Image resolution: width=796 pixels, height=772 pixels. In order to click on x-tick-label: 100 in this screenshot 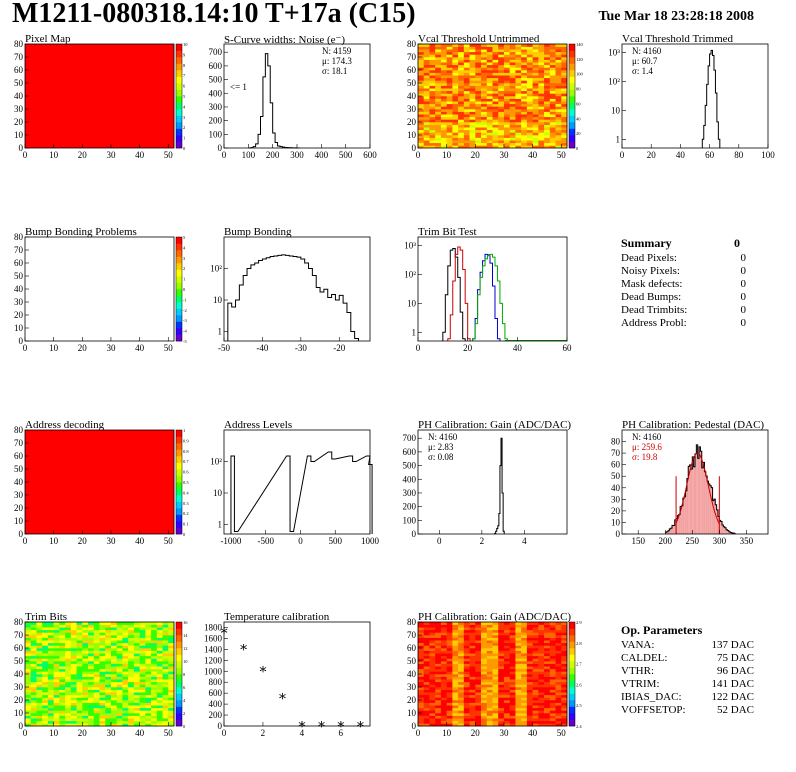, I will do `click(249, 155)`.